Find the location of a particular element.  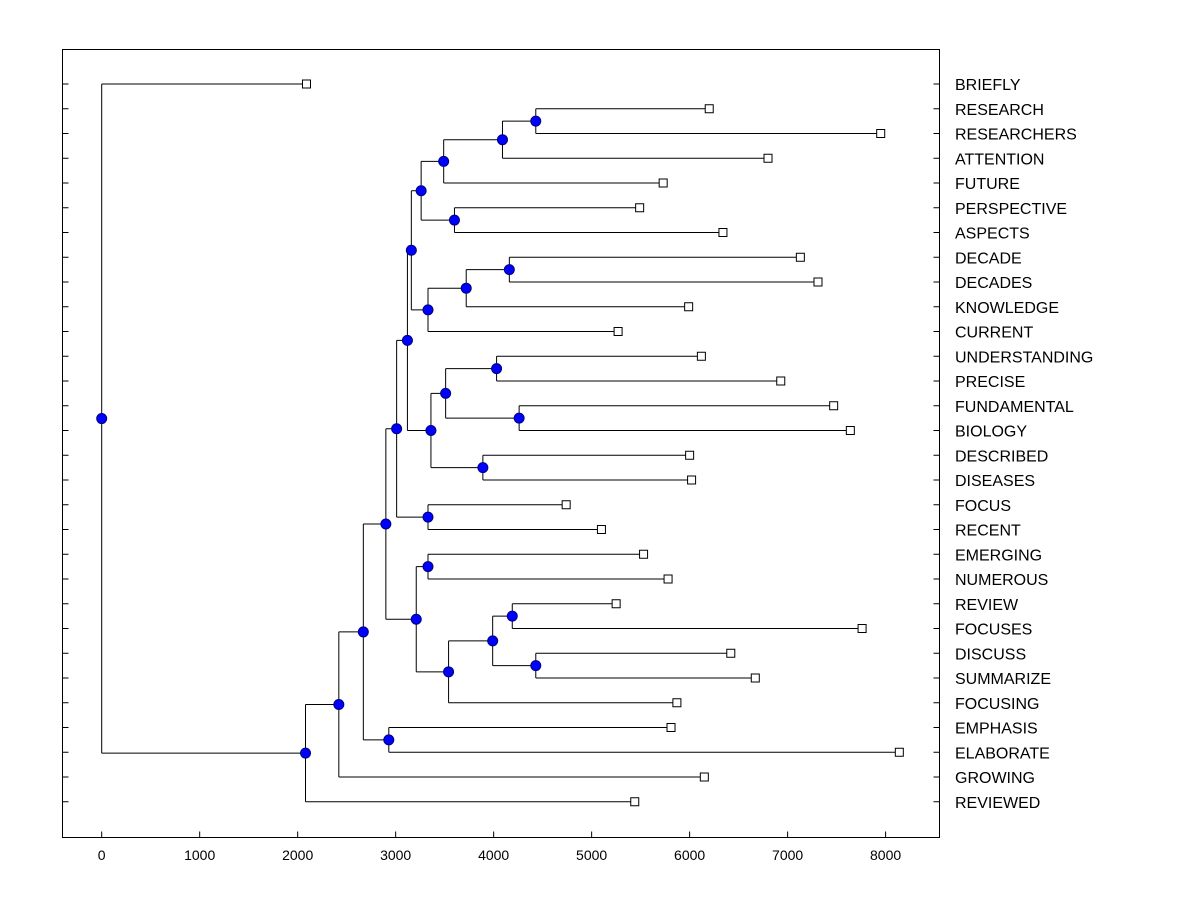

node-marker-n28 is located at coordinates (306, 753).